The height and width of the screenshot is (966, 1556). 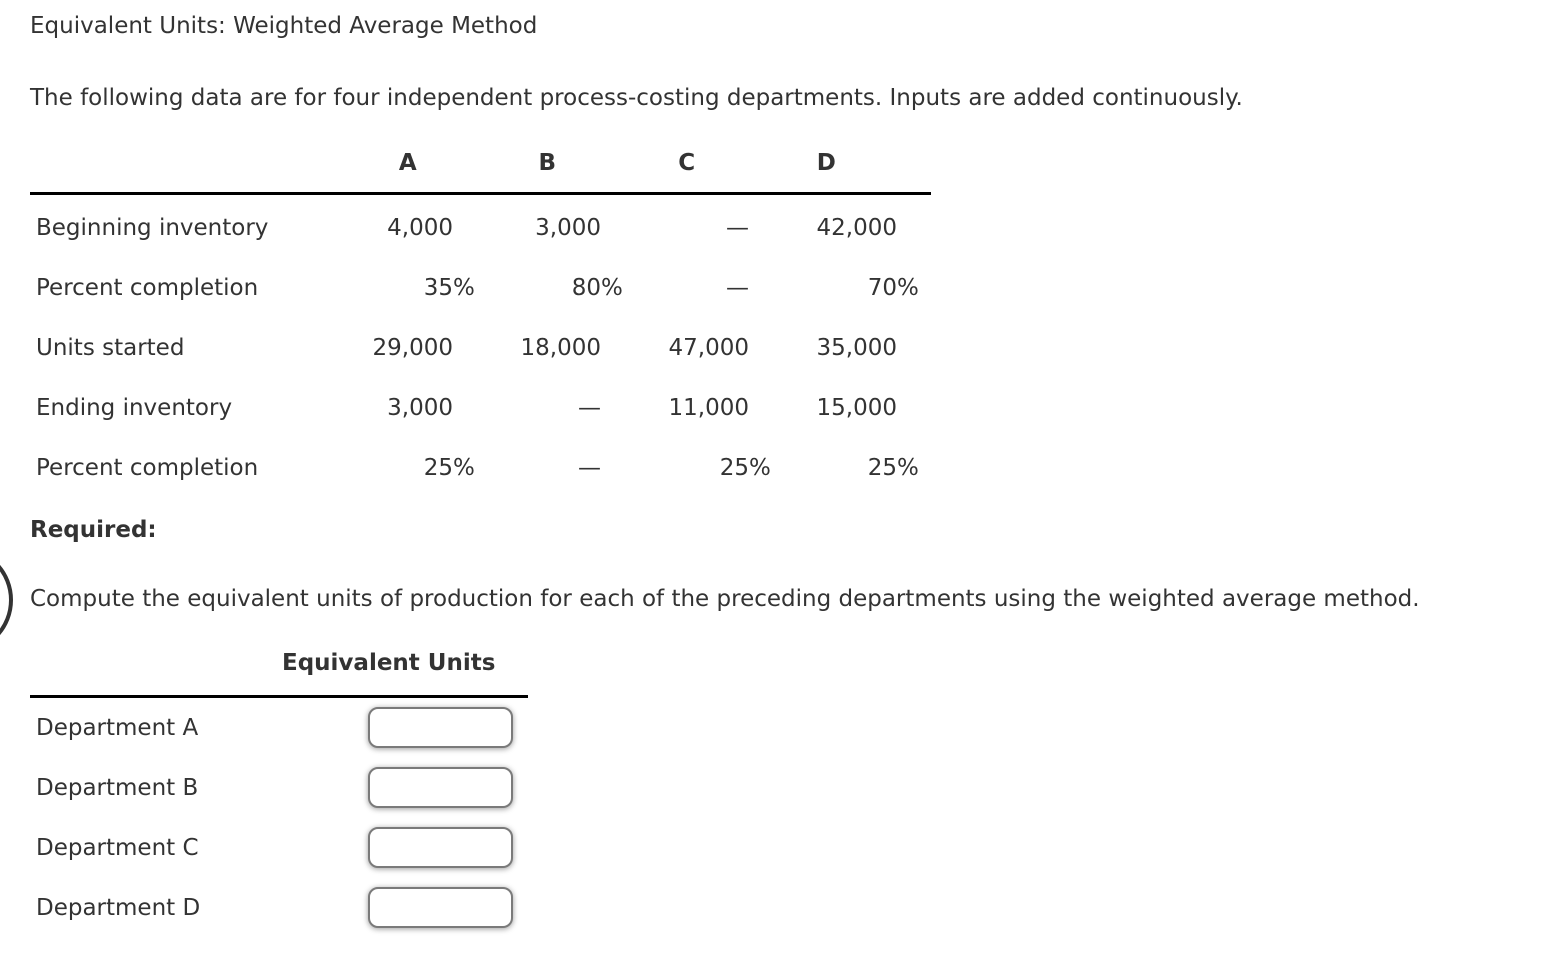 I want to click on table-cell: 11,000, so click(x=699, y=408).